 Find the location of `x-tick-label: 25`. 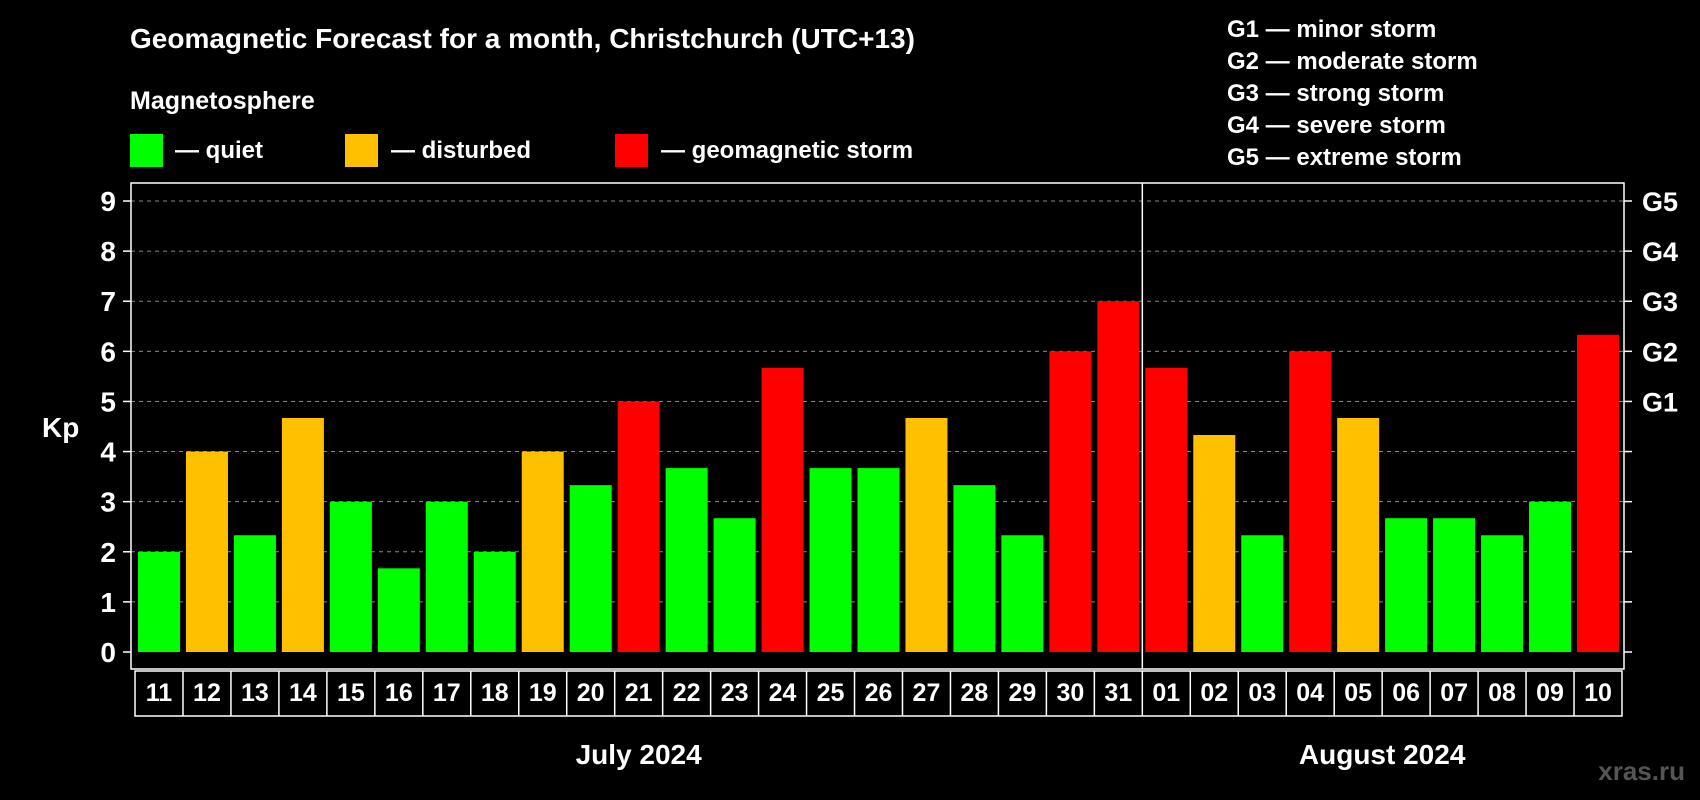

x-tick-label: 25 is located at coordinates (831, 693).